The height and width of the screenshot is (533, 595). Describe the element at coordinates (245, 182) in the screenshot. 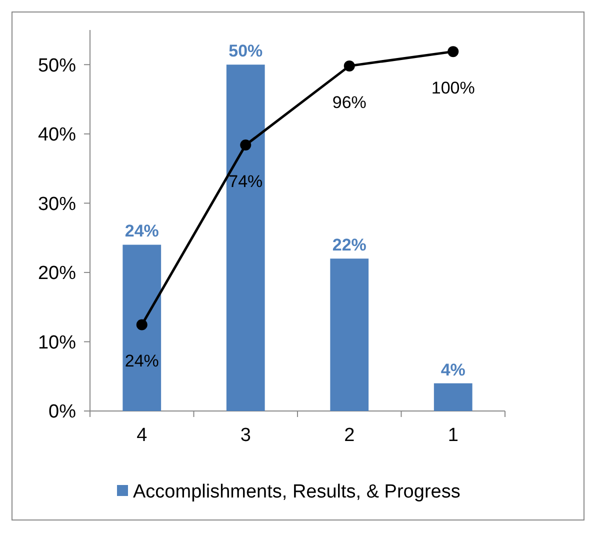

I see `data-label: 74%` at that location.